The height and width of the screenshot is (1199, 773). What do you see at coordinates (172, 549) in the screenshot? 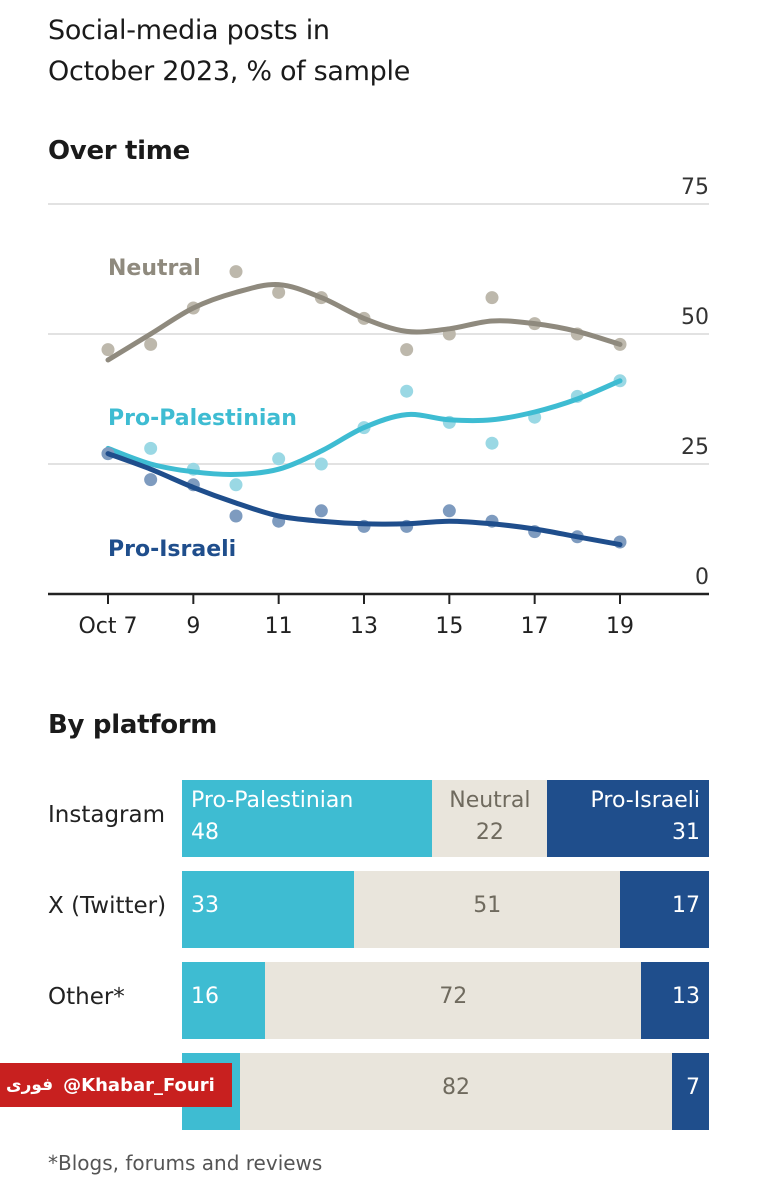
I see `pro-israeli-series-label: Pro-Israeli` at bounding box center [172, 549].